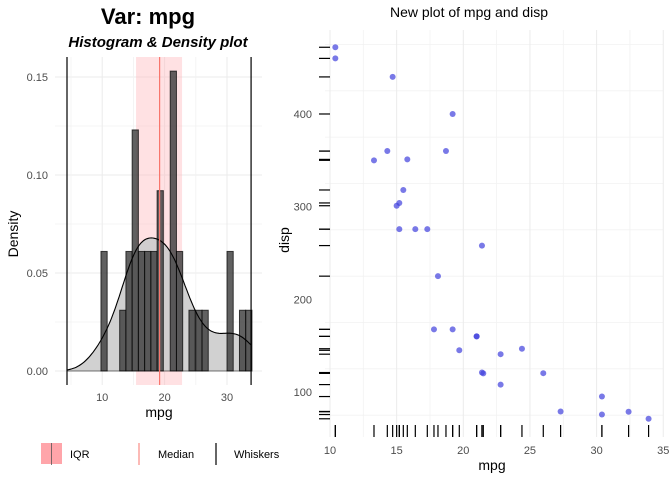 The image size is (672, 480). I want to click on y-tick-label: 400, so click(303, 115).